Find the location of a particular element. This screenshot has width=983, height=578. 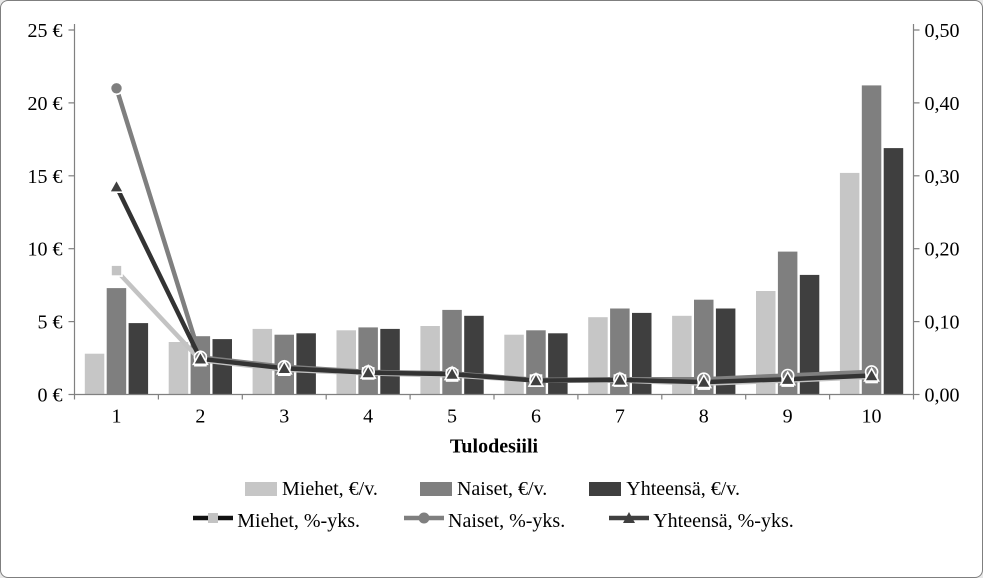

legend-item-miehet-bars: Miehet, €/v. is located at coordinates (311, 489).